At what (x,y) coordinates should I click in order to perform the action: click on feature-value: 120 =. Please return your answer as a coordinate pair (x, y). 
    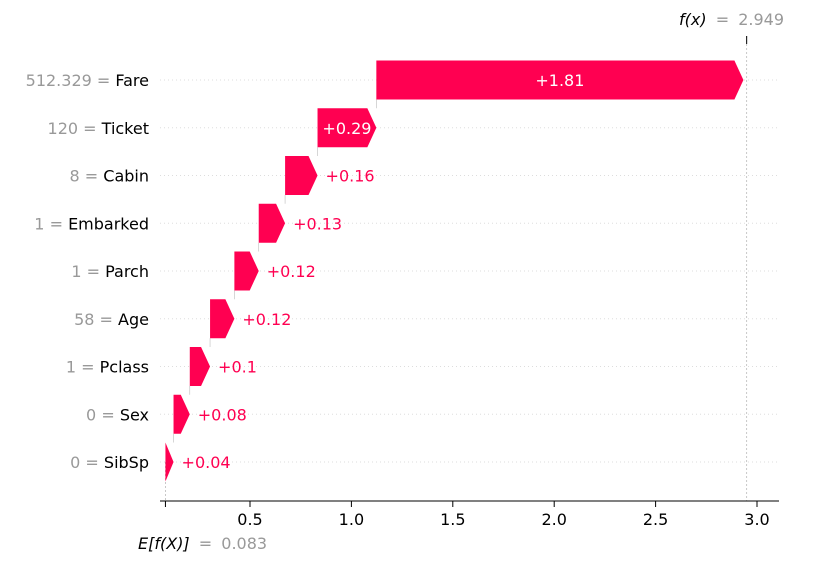
    Looking at the image, I should click on (75, 128).